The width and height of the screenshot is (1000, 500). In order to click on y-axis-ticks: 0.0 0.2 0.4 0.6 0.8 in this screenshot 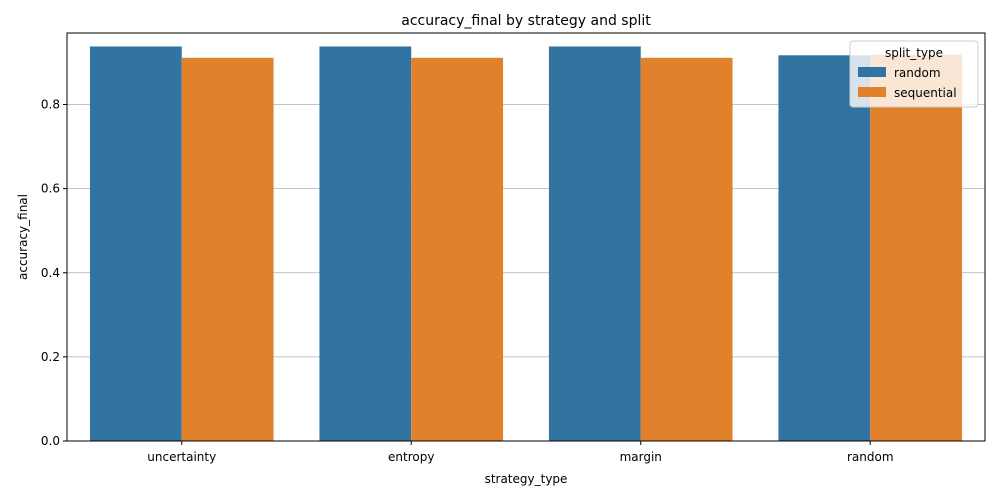, I will do `click(54, 273)`.